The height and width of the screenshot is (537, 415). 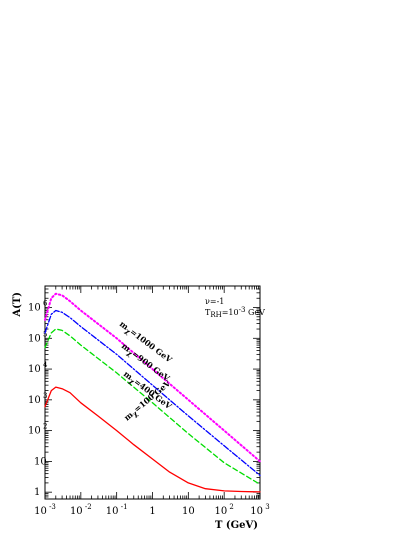 What do you see at coordinates (38, 368) in the screenshot?
I see `y-tick-label: 10 4` at bounding box center [38, 368].